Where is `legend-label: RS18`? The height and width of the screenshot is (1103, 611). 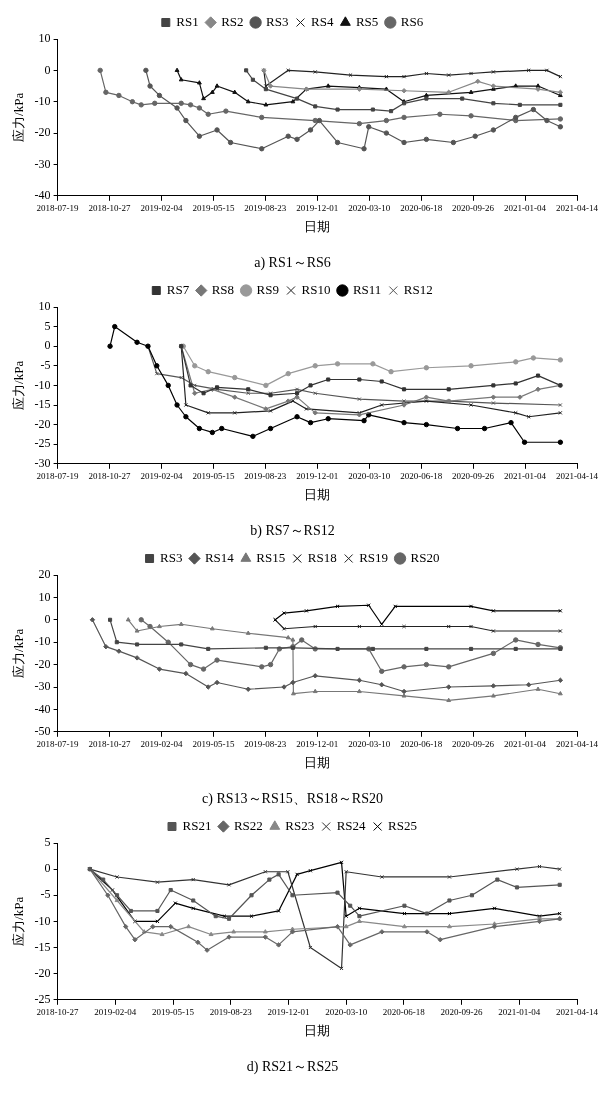
legend-label: RS18 is located at coordinates (322, 557).